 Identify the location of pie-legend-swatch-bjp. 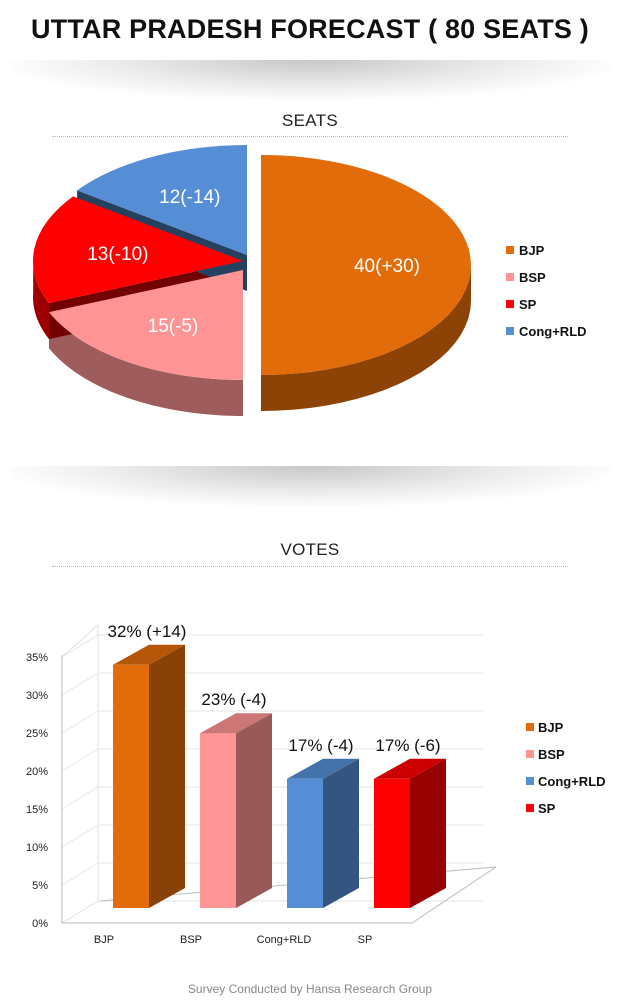
(510, 250).